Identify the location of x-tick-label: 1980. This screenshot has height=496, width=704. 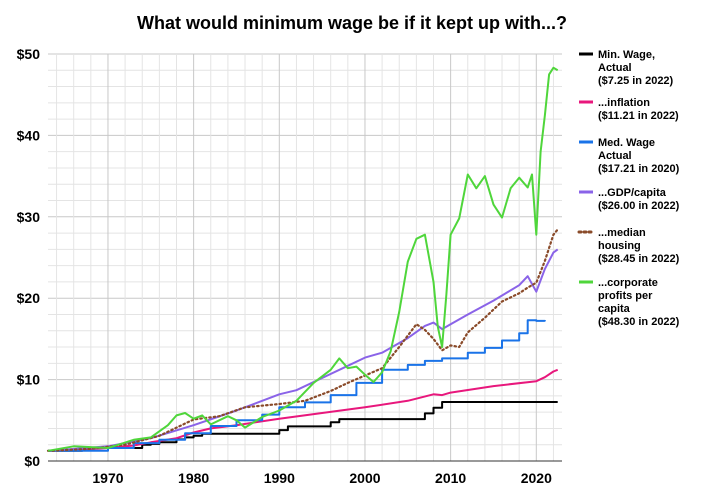
(193, 478).